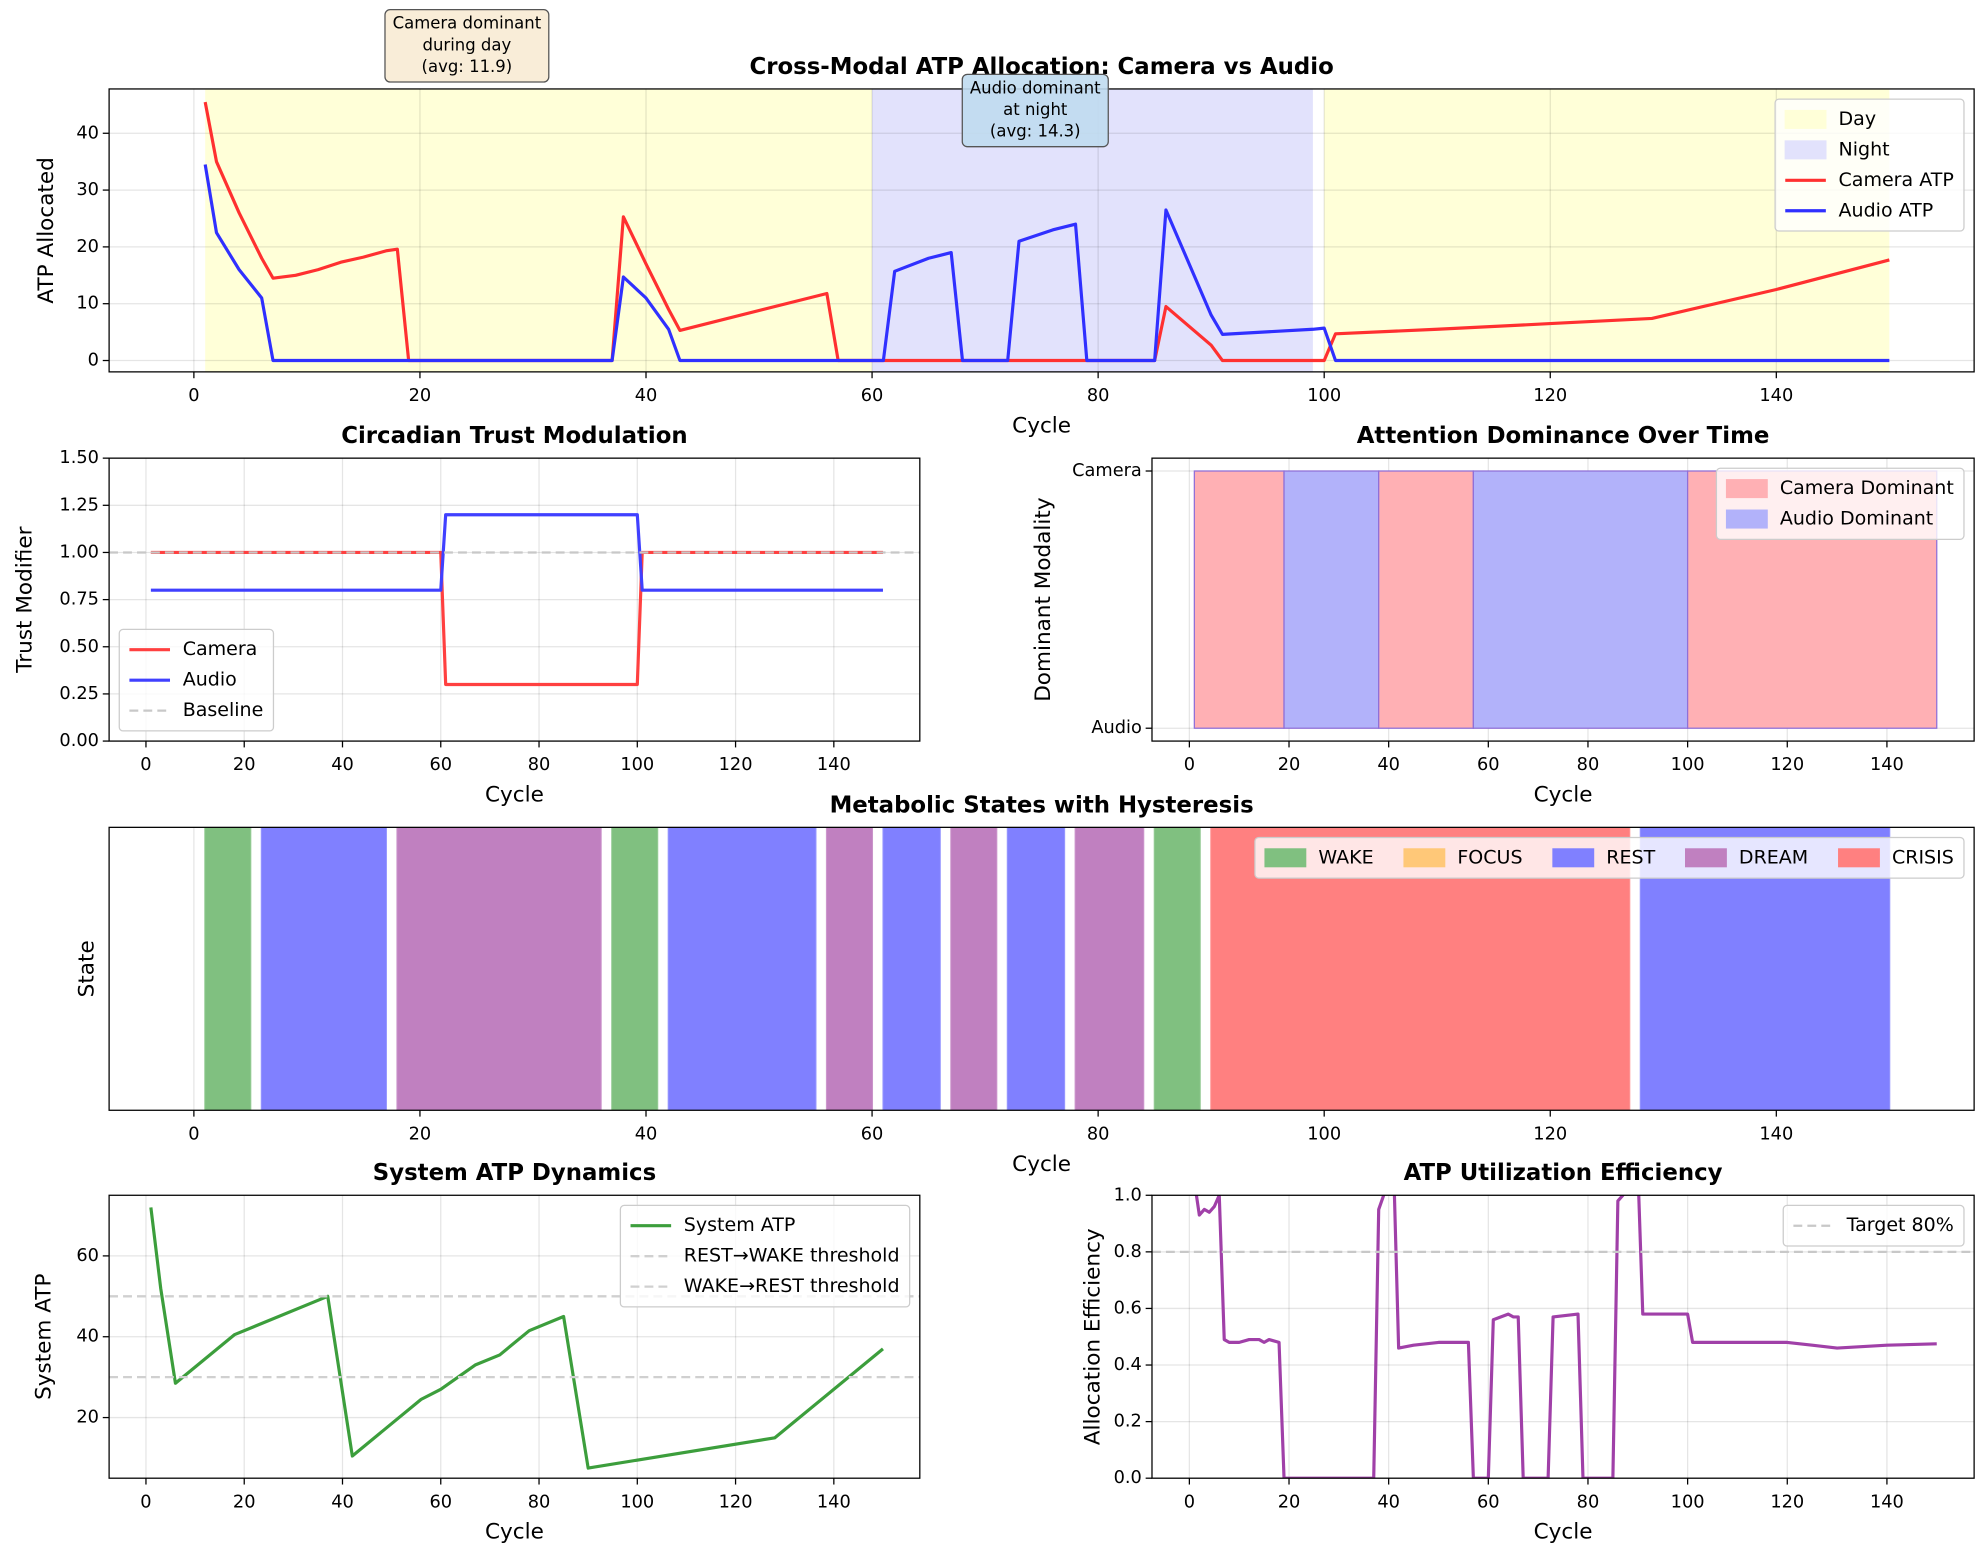  What do you see at coordinates (1900, 1225) in the screenshot?
I see `legend-label: Target 80%` at bounding box center [1900, 1225].